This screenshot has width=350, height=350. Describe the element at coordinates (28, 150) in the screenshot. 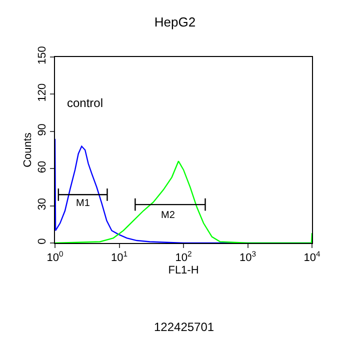

I see `y-axis-title: Counts` at that location.